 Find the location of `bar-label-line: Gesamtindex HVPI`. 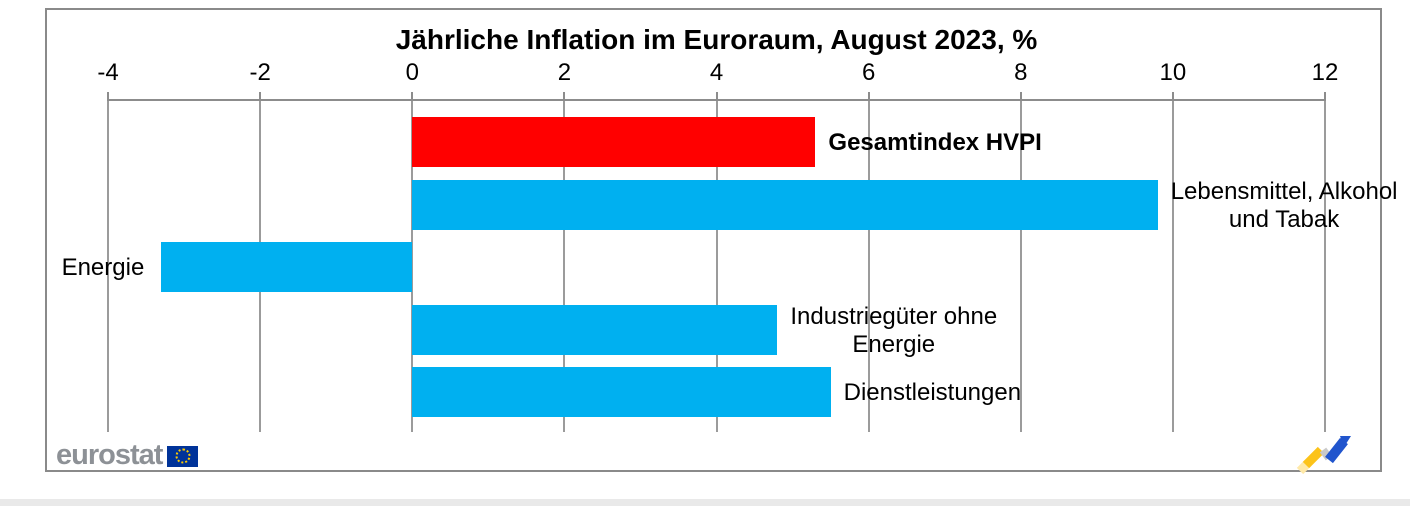

bar-label-line: Gesamtindex HVPI is located at coordinates (935, 142).